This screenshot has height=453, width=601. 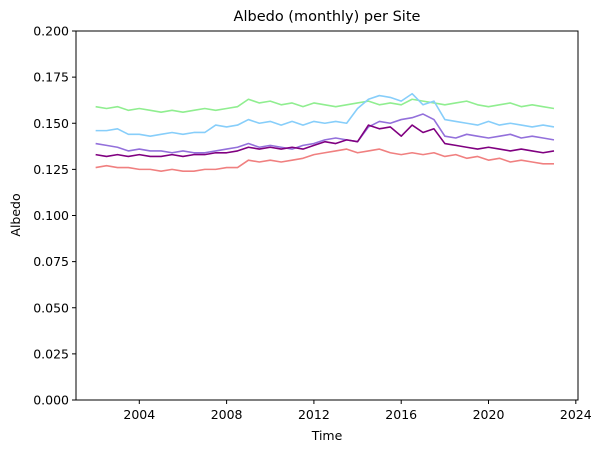 I want to click on x-tick-label: 2024, so click(x=576, y=414).